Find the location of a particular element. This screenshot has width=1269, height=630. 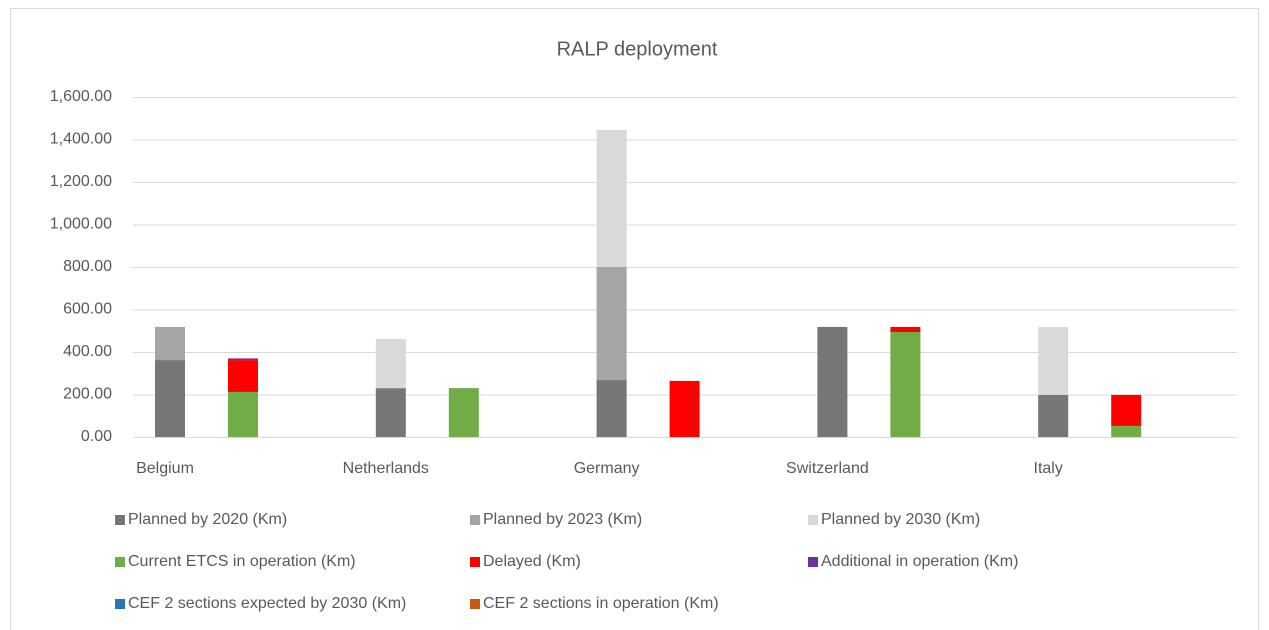

legend-label: Planned by 2030 (Km) is located at coordinates (900, 519).